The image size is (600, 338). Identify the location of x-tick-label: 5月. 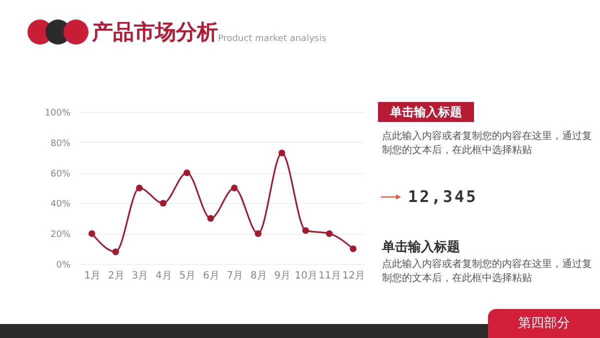
(187, 276).